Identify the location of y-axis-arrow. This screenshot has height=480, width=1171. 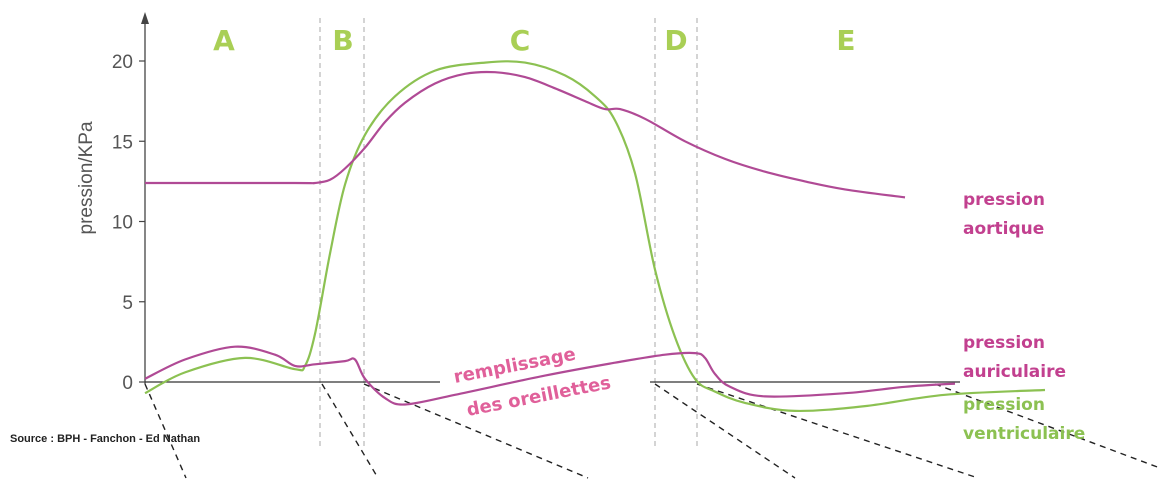
(145, 18).